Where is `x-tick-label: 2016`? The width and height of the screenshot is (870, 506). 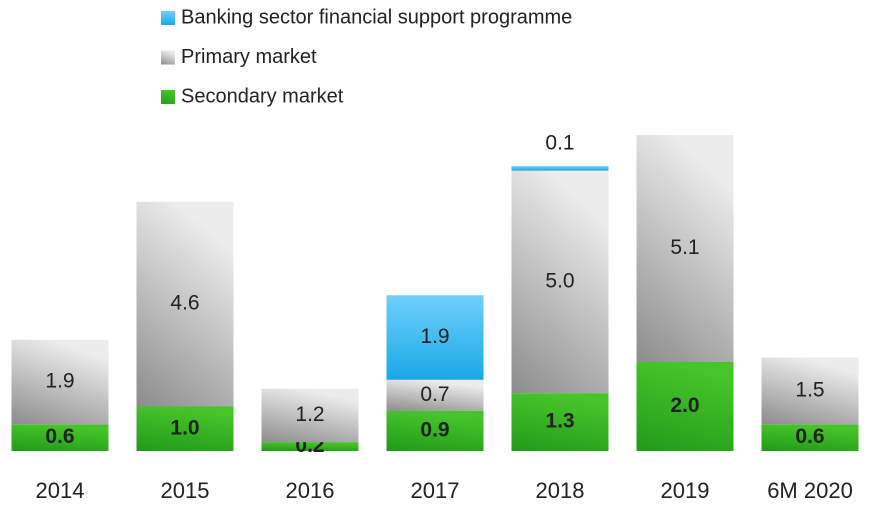
x-tick-label: 2016 is located at coordinates (310, 490).